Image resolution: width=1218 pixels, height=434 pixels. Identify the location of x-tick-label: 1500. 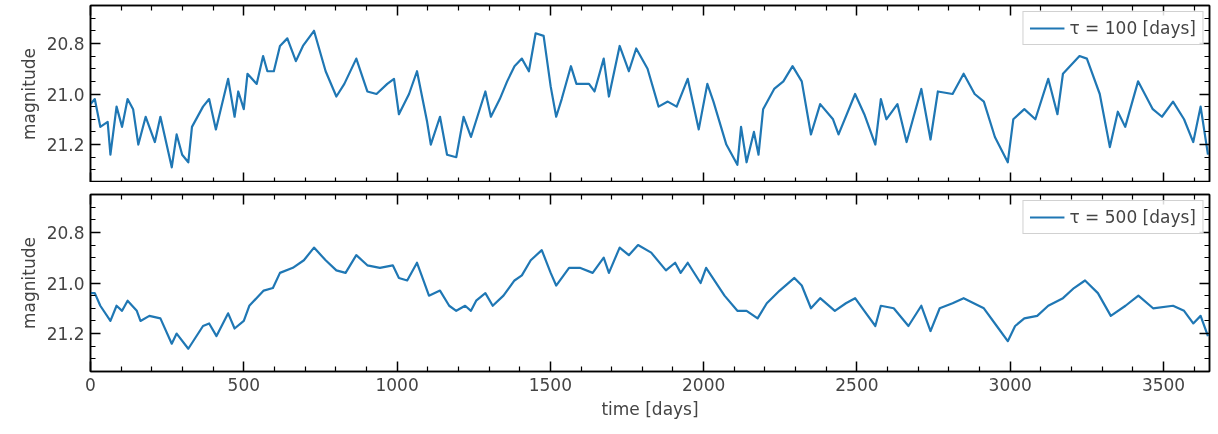
(550, 384).